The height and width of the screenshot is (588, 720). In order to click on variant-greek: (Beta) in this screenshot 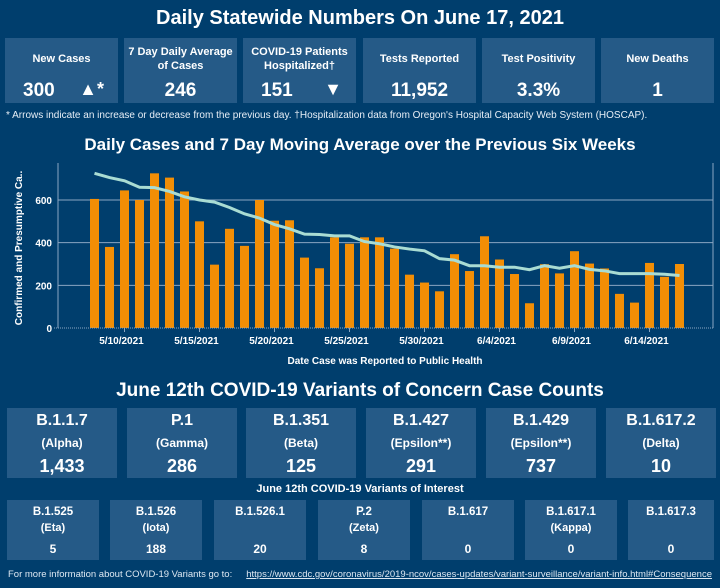, I will do `click(300, 443)`.